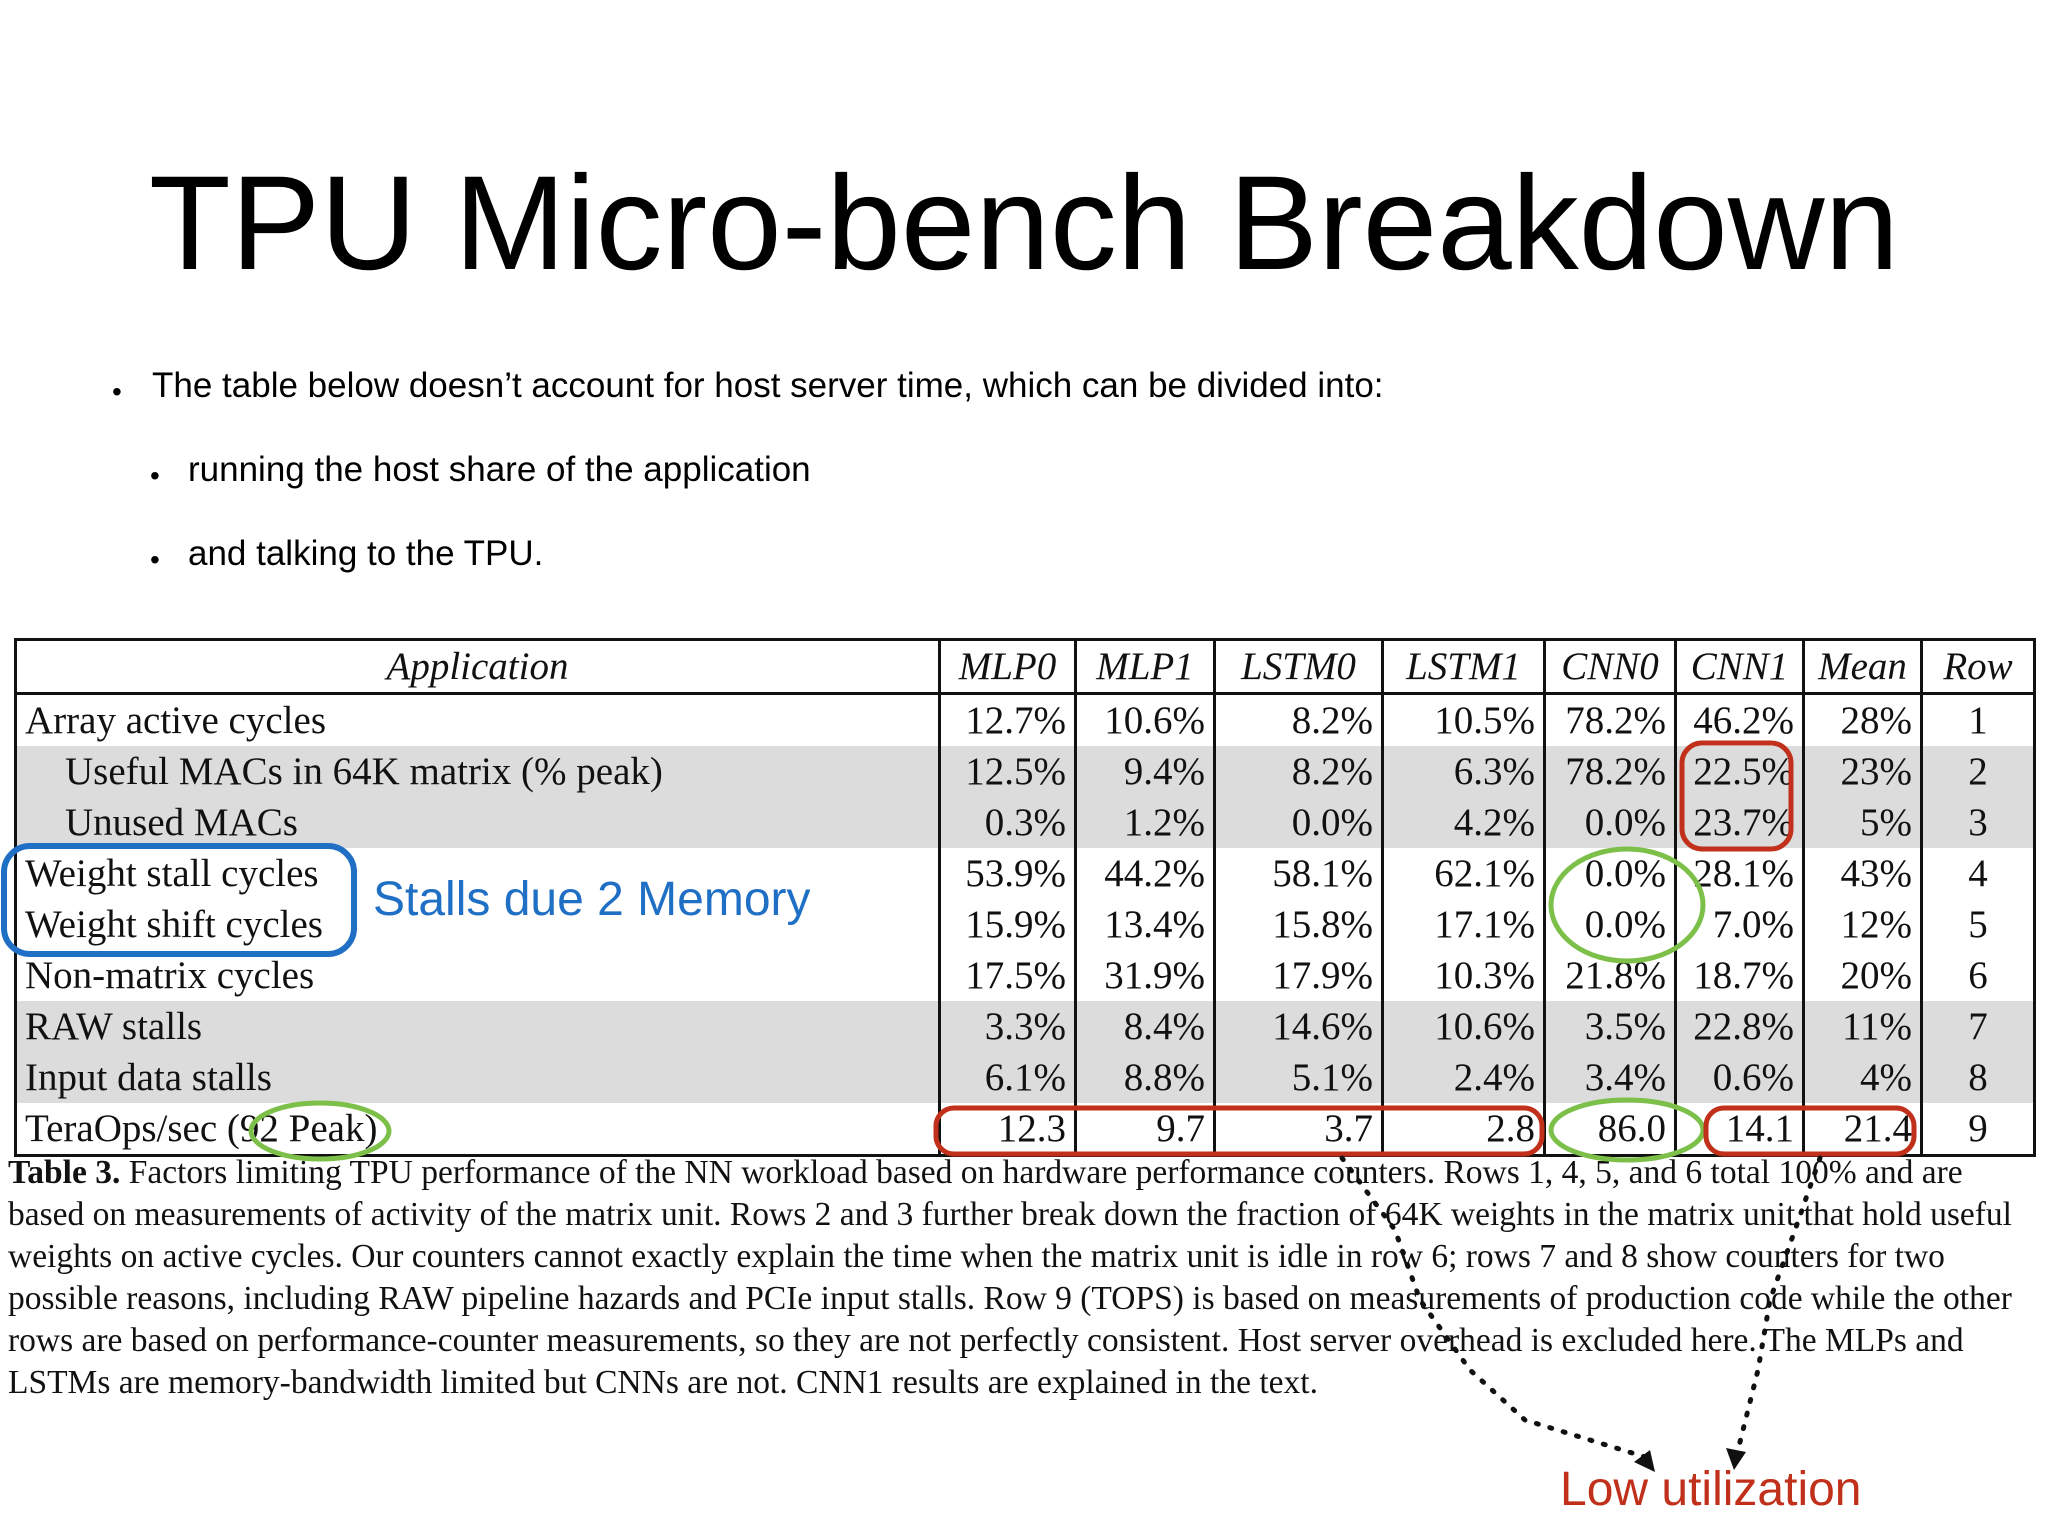  Describe the element at coordinates (320, 1131) in the screenshot. I see `green-peak-ellipse` at that location.